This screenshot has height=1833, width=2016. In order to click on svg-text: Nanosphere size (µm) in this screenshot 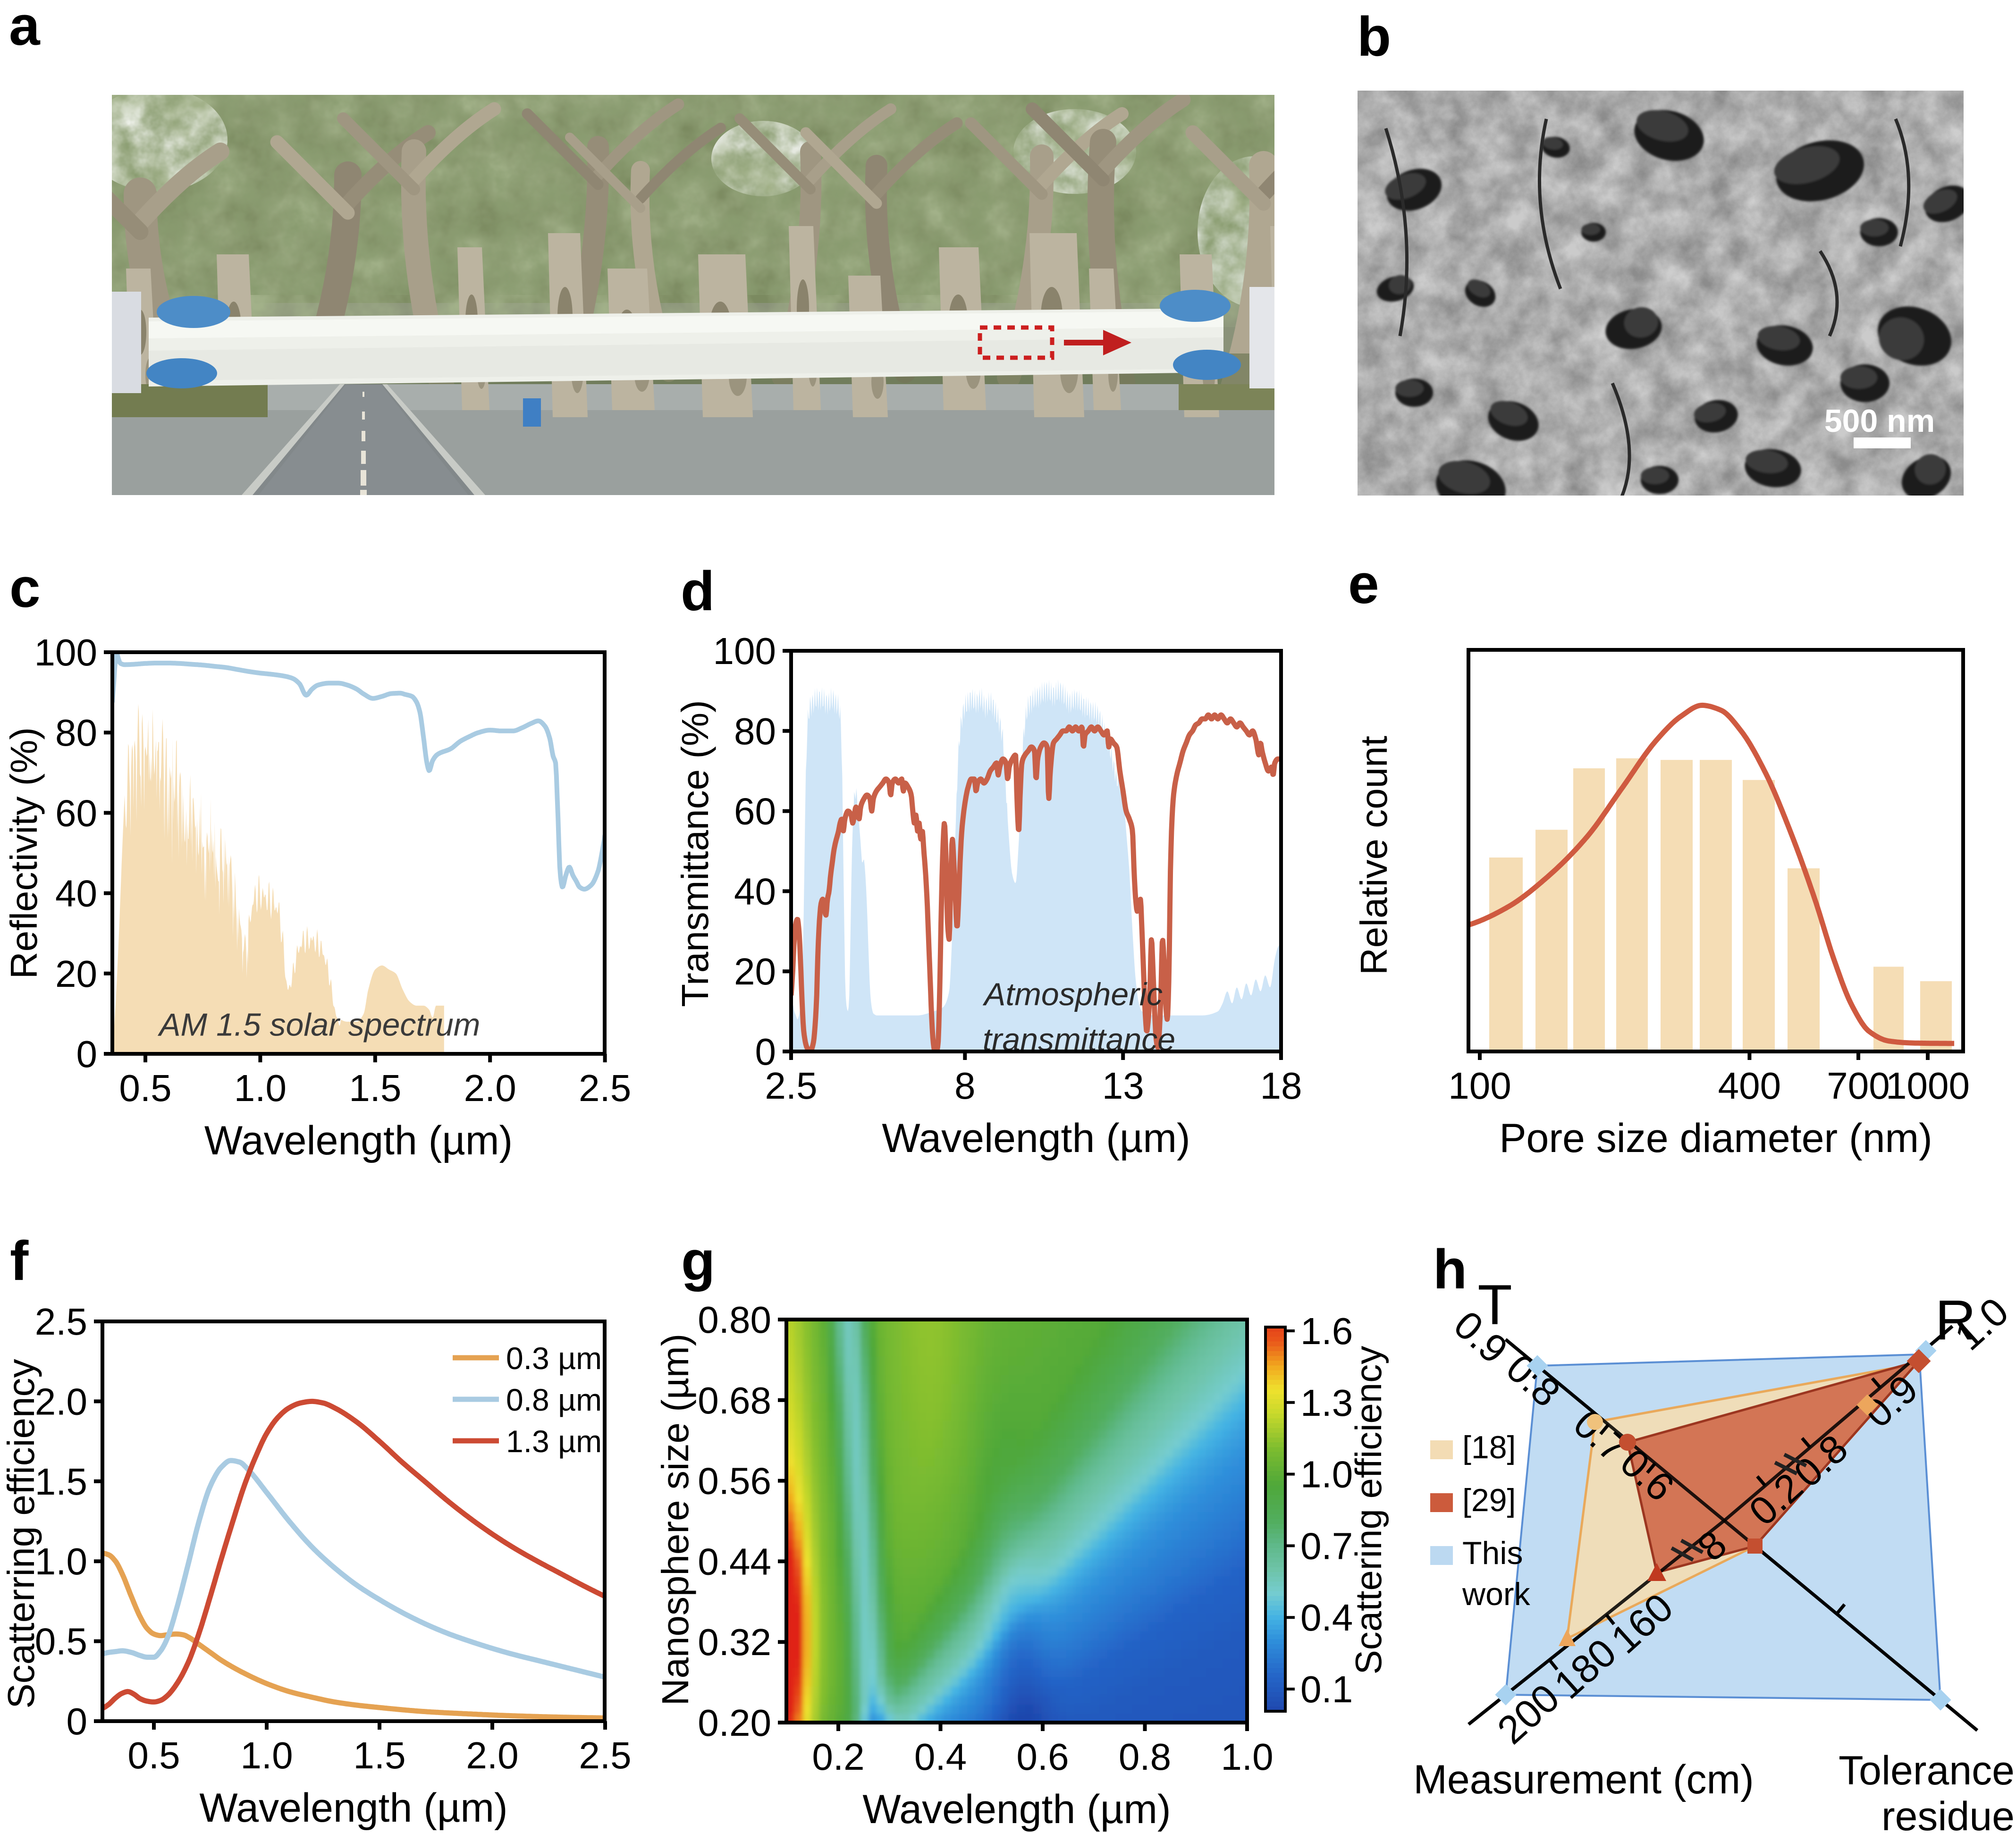, I will do `click(675, 1520)`.